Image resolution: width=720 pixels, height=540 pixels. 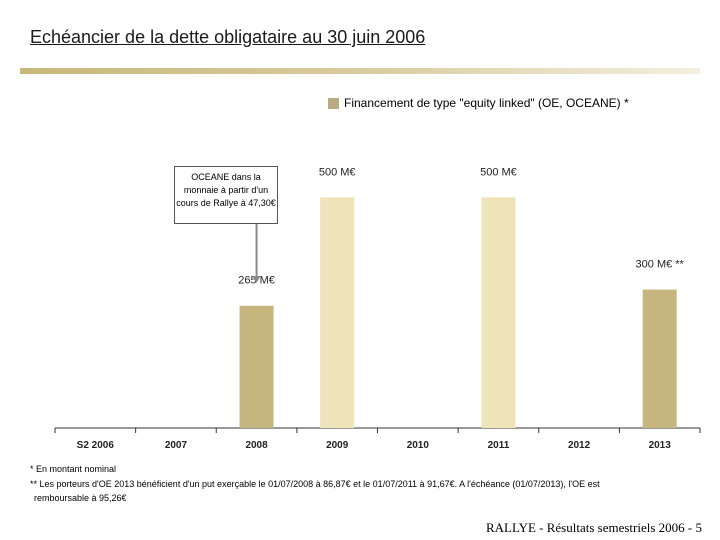 I want to click on bar-2009, so click(x=337, y=312).